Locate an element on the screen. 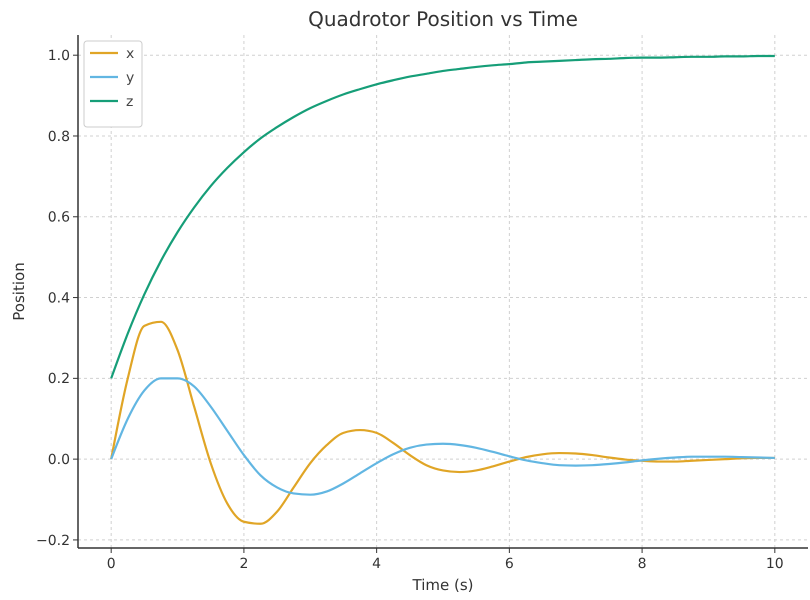 Image resolution: width=810 pixels, height=600 pixels. x-tick-label: 10 is located at coordinates (775, 564).